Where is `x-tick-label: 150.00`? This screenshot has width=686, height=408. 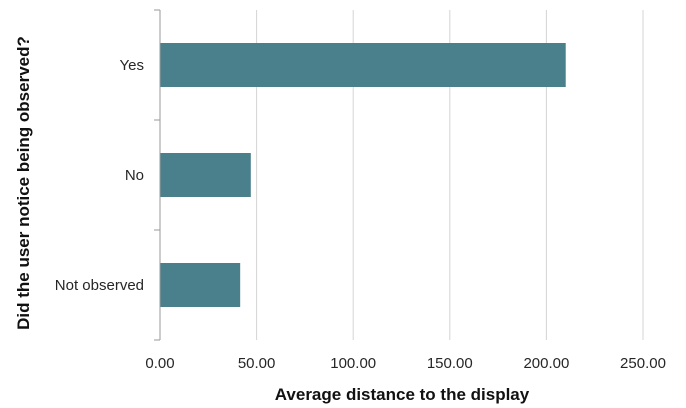
x-tick-label: 150.00 is located at coordinates (450, 363).